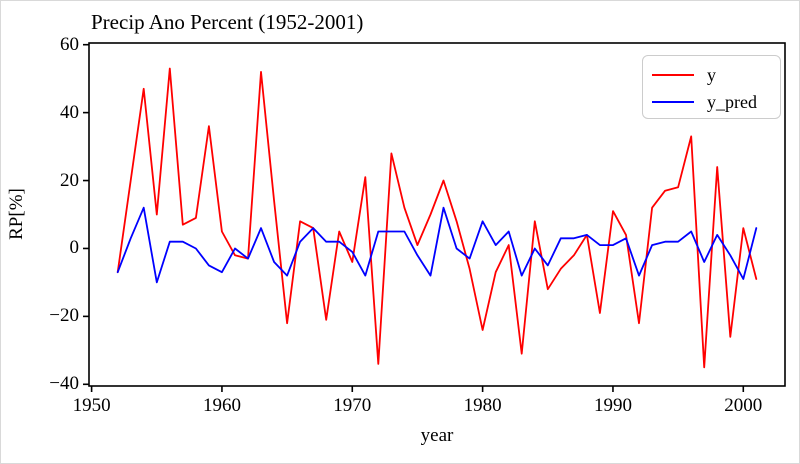  Describe the element at coordinates (743, 405) in the screenshot. I see `x-tick-label: 2000` at that location.